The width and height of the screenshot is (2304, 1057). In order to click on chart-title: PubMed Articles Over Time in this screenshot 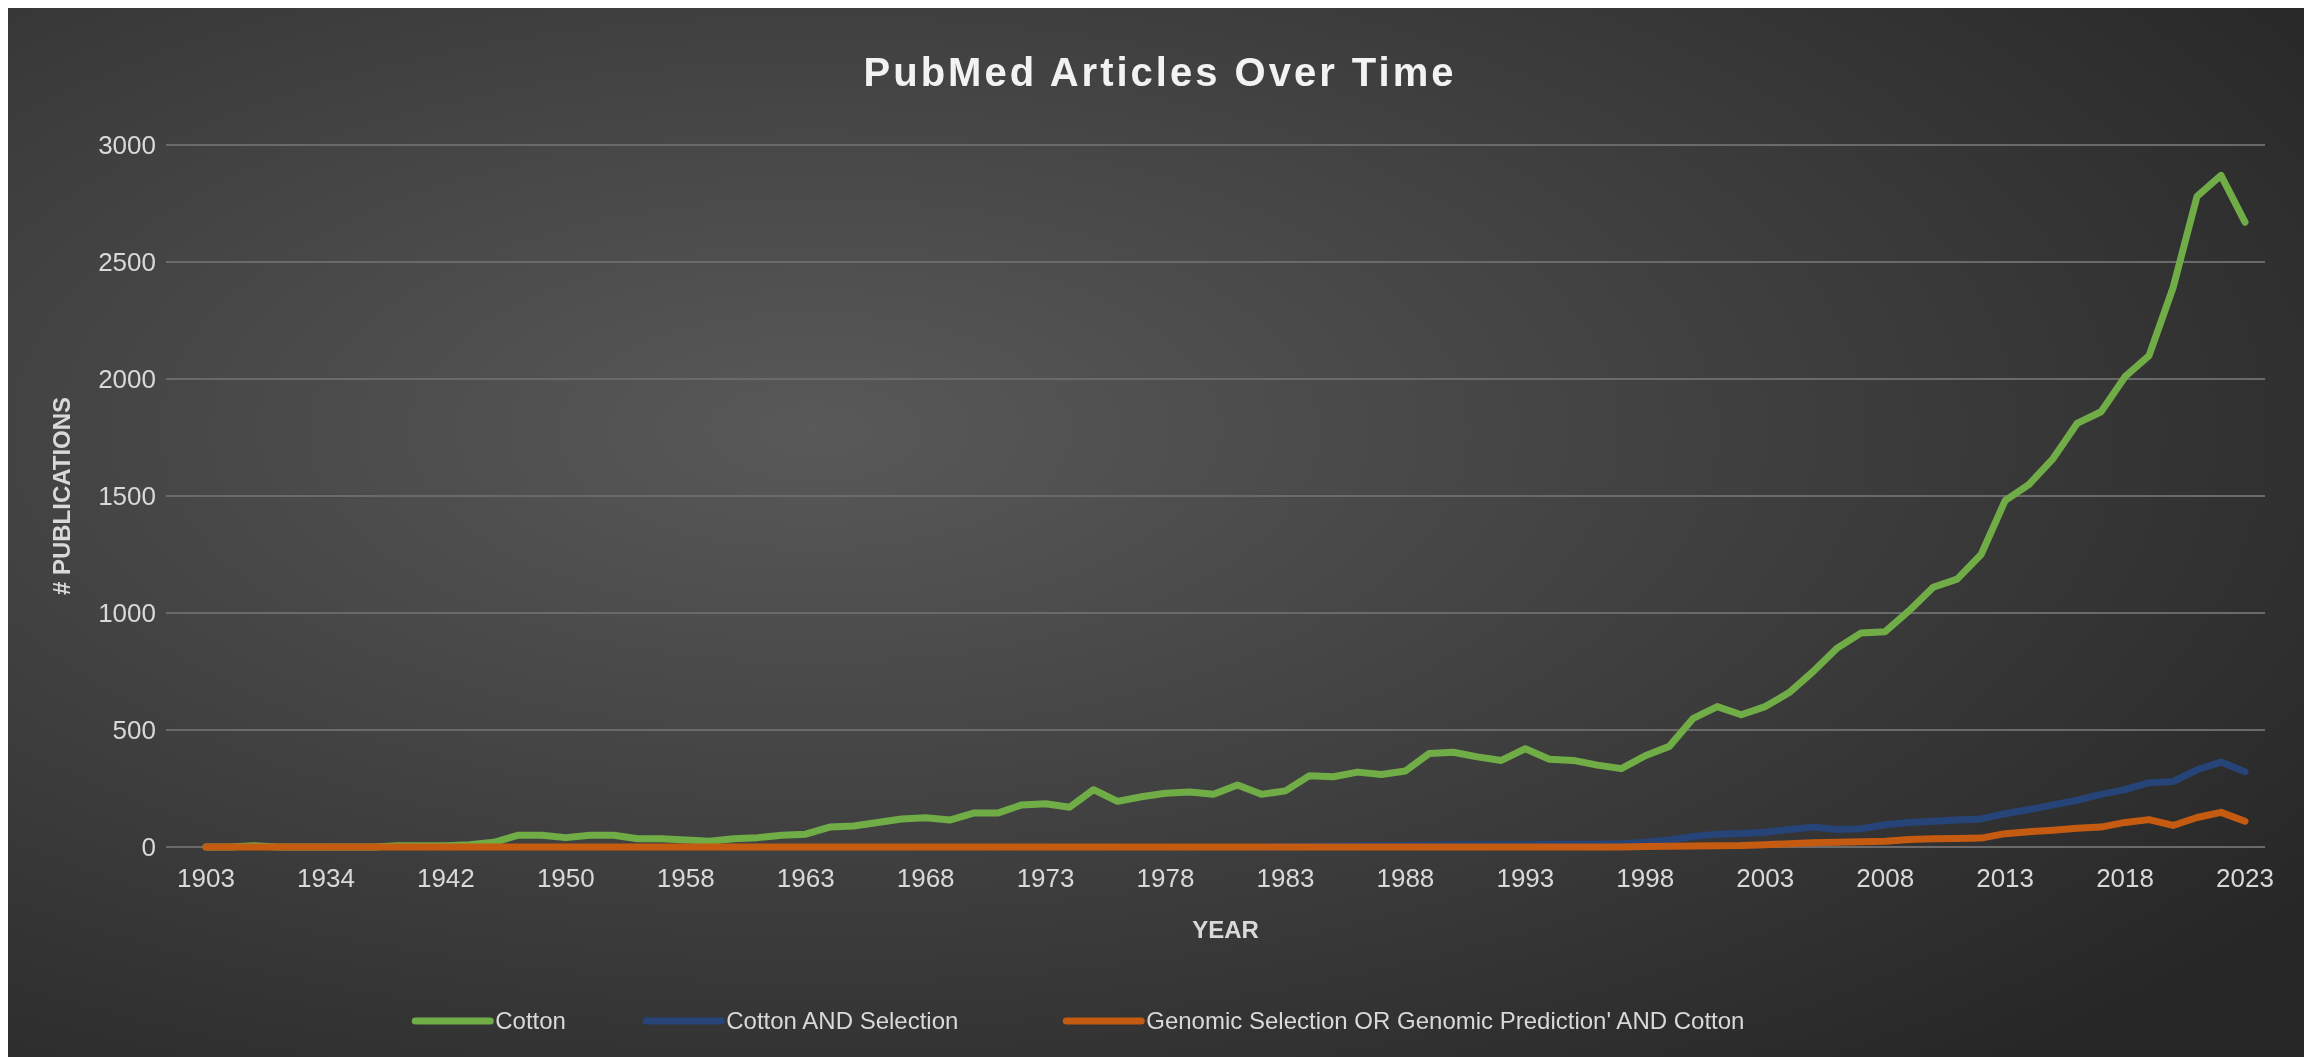, I will do `click(1160, 72)`.